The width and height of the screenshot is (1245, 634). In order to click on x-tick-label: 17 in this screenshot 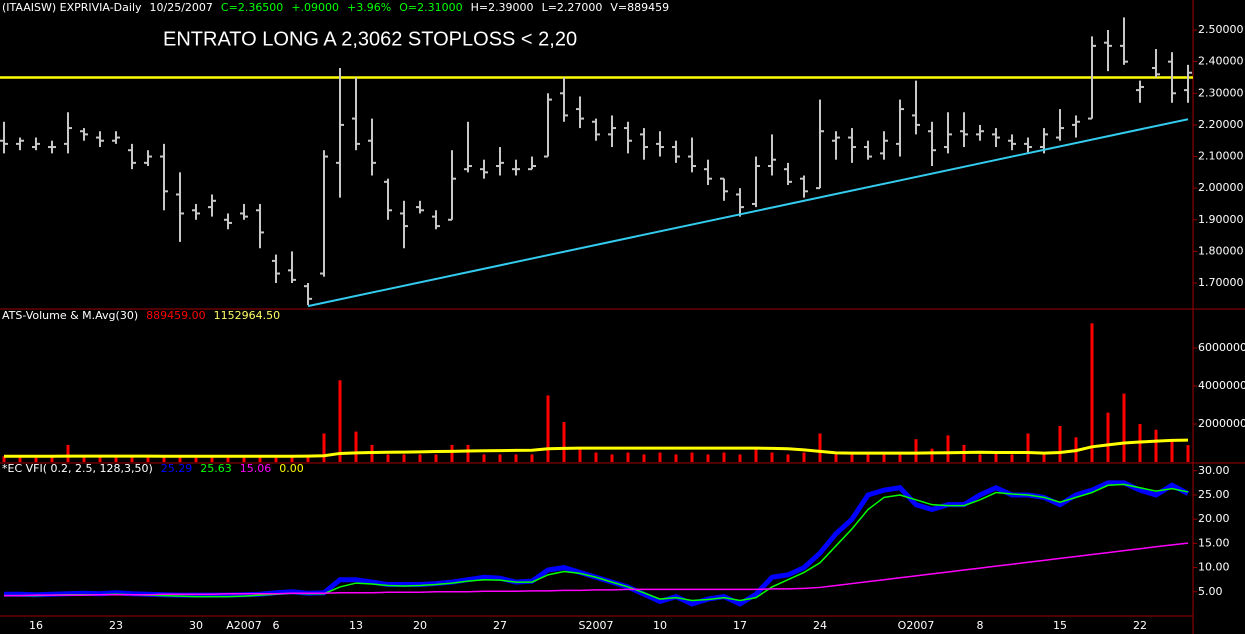, I will do `click(740, 625)`.